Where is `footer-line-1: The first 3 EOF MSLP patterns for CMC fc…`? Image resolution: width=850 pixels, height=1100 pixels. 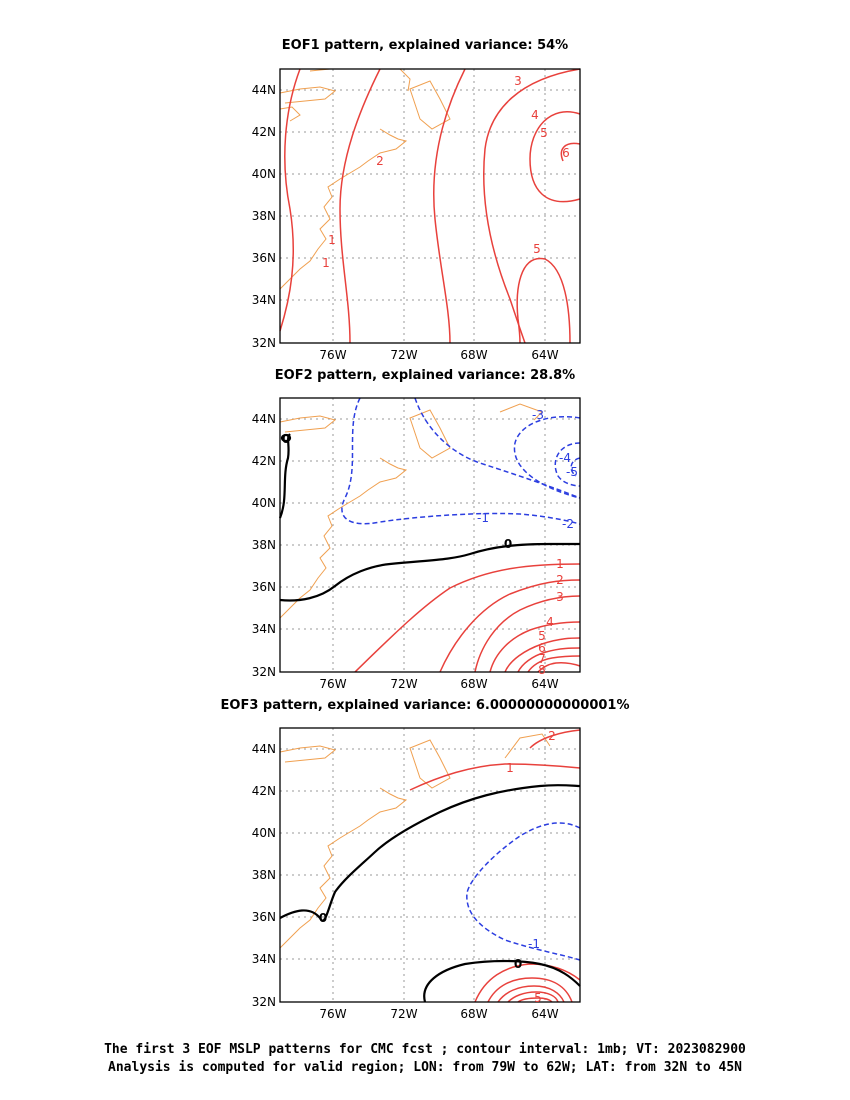 footer-line-1: The first 3 EOF MSLP patterns for CMC fc… is located at coordinates (425, 1049).